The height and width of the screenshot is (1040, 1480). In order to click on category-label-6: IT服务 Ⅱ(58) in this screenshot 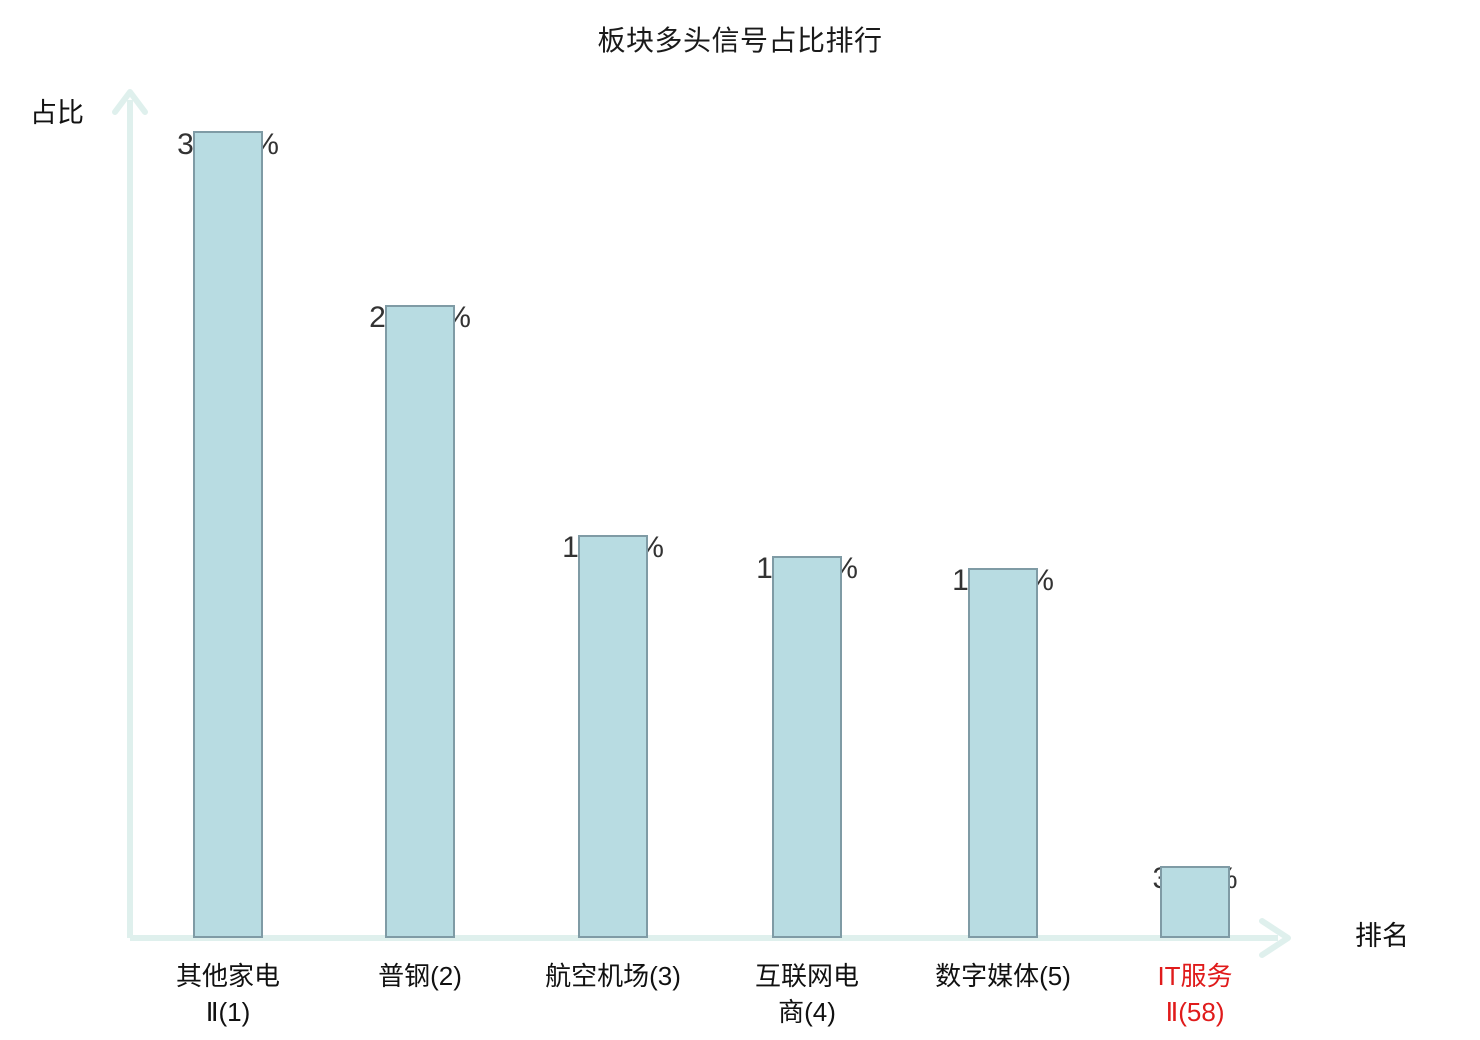, I will do `click(1195, 994)`.